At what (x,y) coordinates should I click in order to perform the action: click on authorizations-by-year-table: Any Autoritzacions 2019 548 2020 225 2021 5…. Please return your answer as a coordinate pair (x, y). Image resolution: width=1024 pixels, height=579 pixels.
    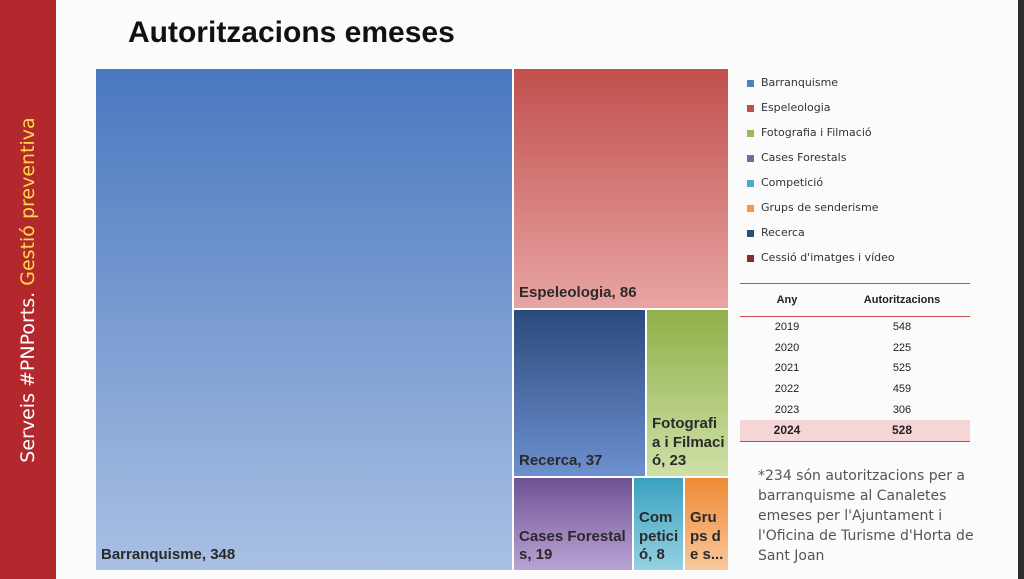
    Looking at the image, I should click on (855, 362).